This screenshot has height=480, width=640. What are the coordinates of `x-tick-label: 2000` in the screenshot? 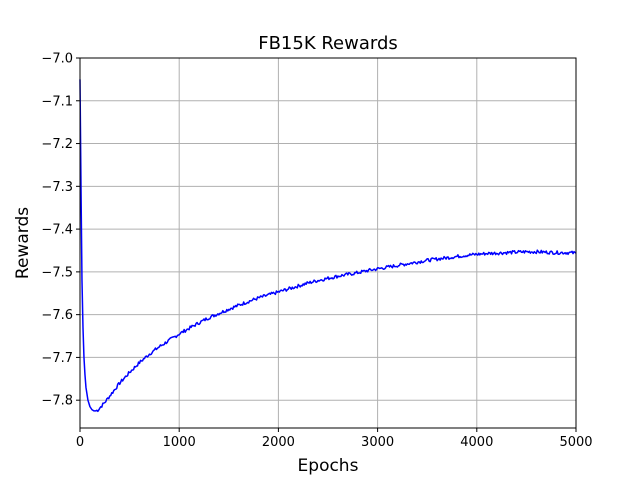 It's located at (278, 442).